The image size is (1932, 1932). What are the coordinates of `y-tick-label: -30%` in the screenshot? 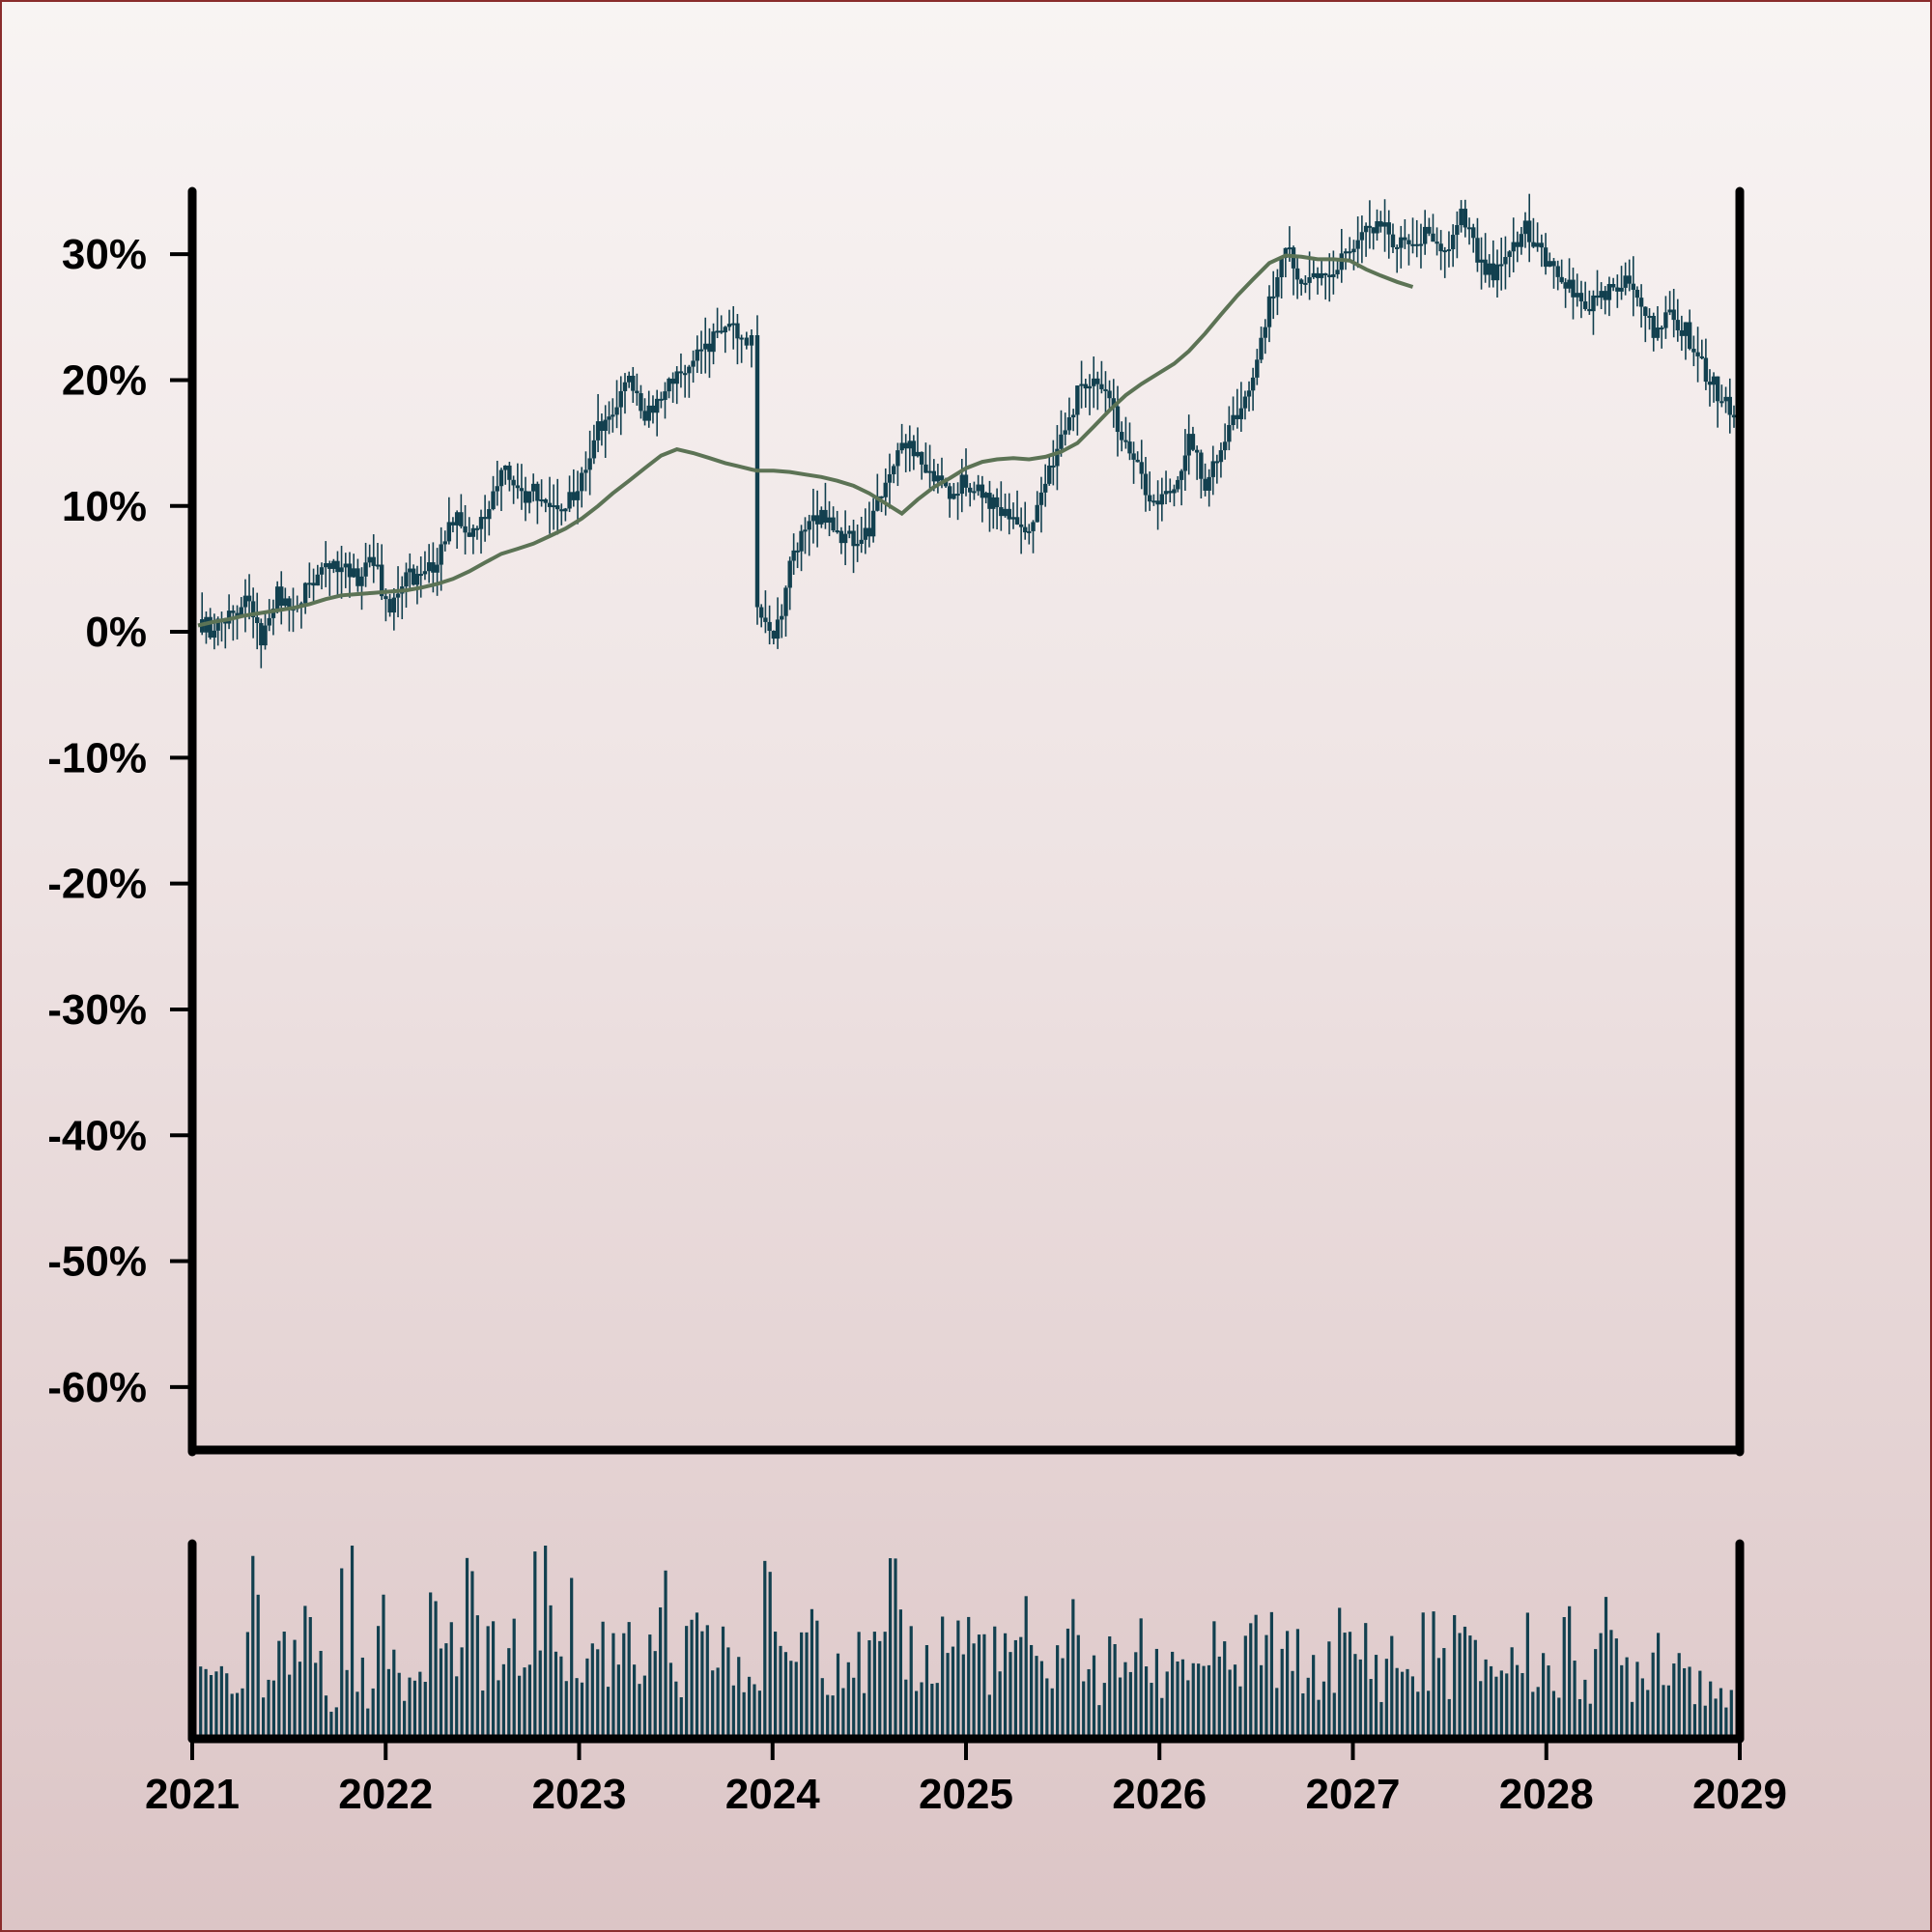 It's located at (97, 1010).